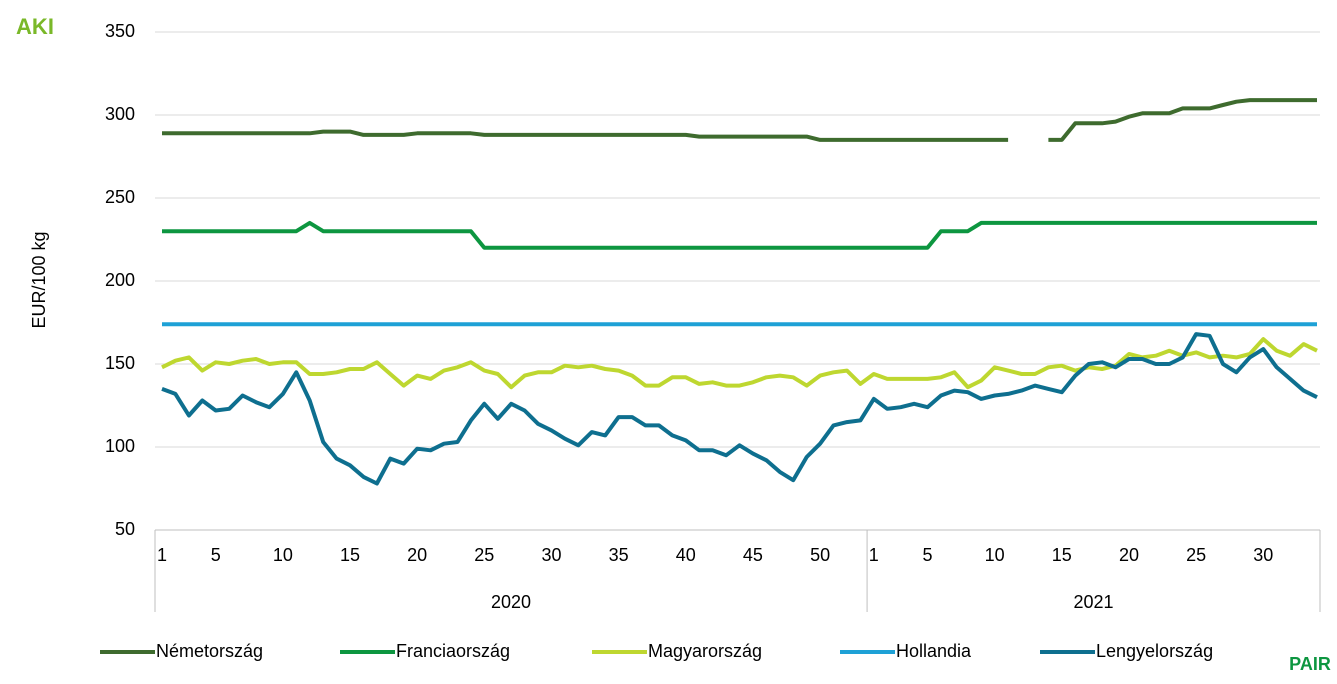  Describe the element at coordinates (753, 555) in the screenshot. I see `x-tick-label: 45` at that location.